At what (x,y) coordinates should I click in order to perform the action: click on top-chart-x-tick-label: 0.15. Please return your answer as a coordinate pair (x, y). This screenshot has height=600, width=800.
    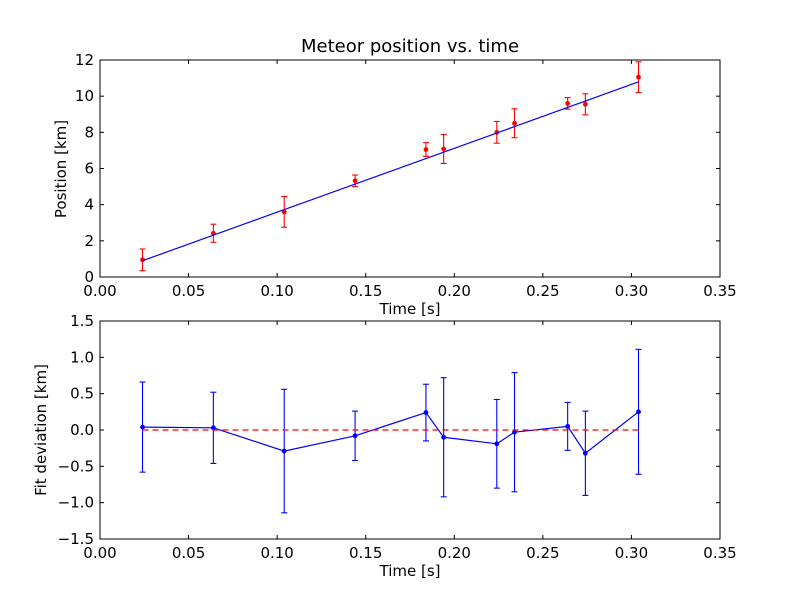
    Looking at the image, I should click on (365, 291).